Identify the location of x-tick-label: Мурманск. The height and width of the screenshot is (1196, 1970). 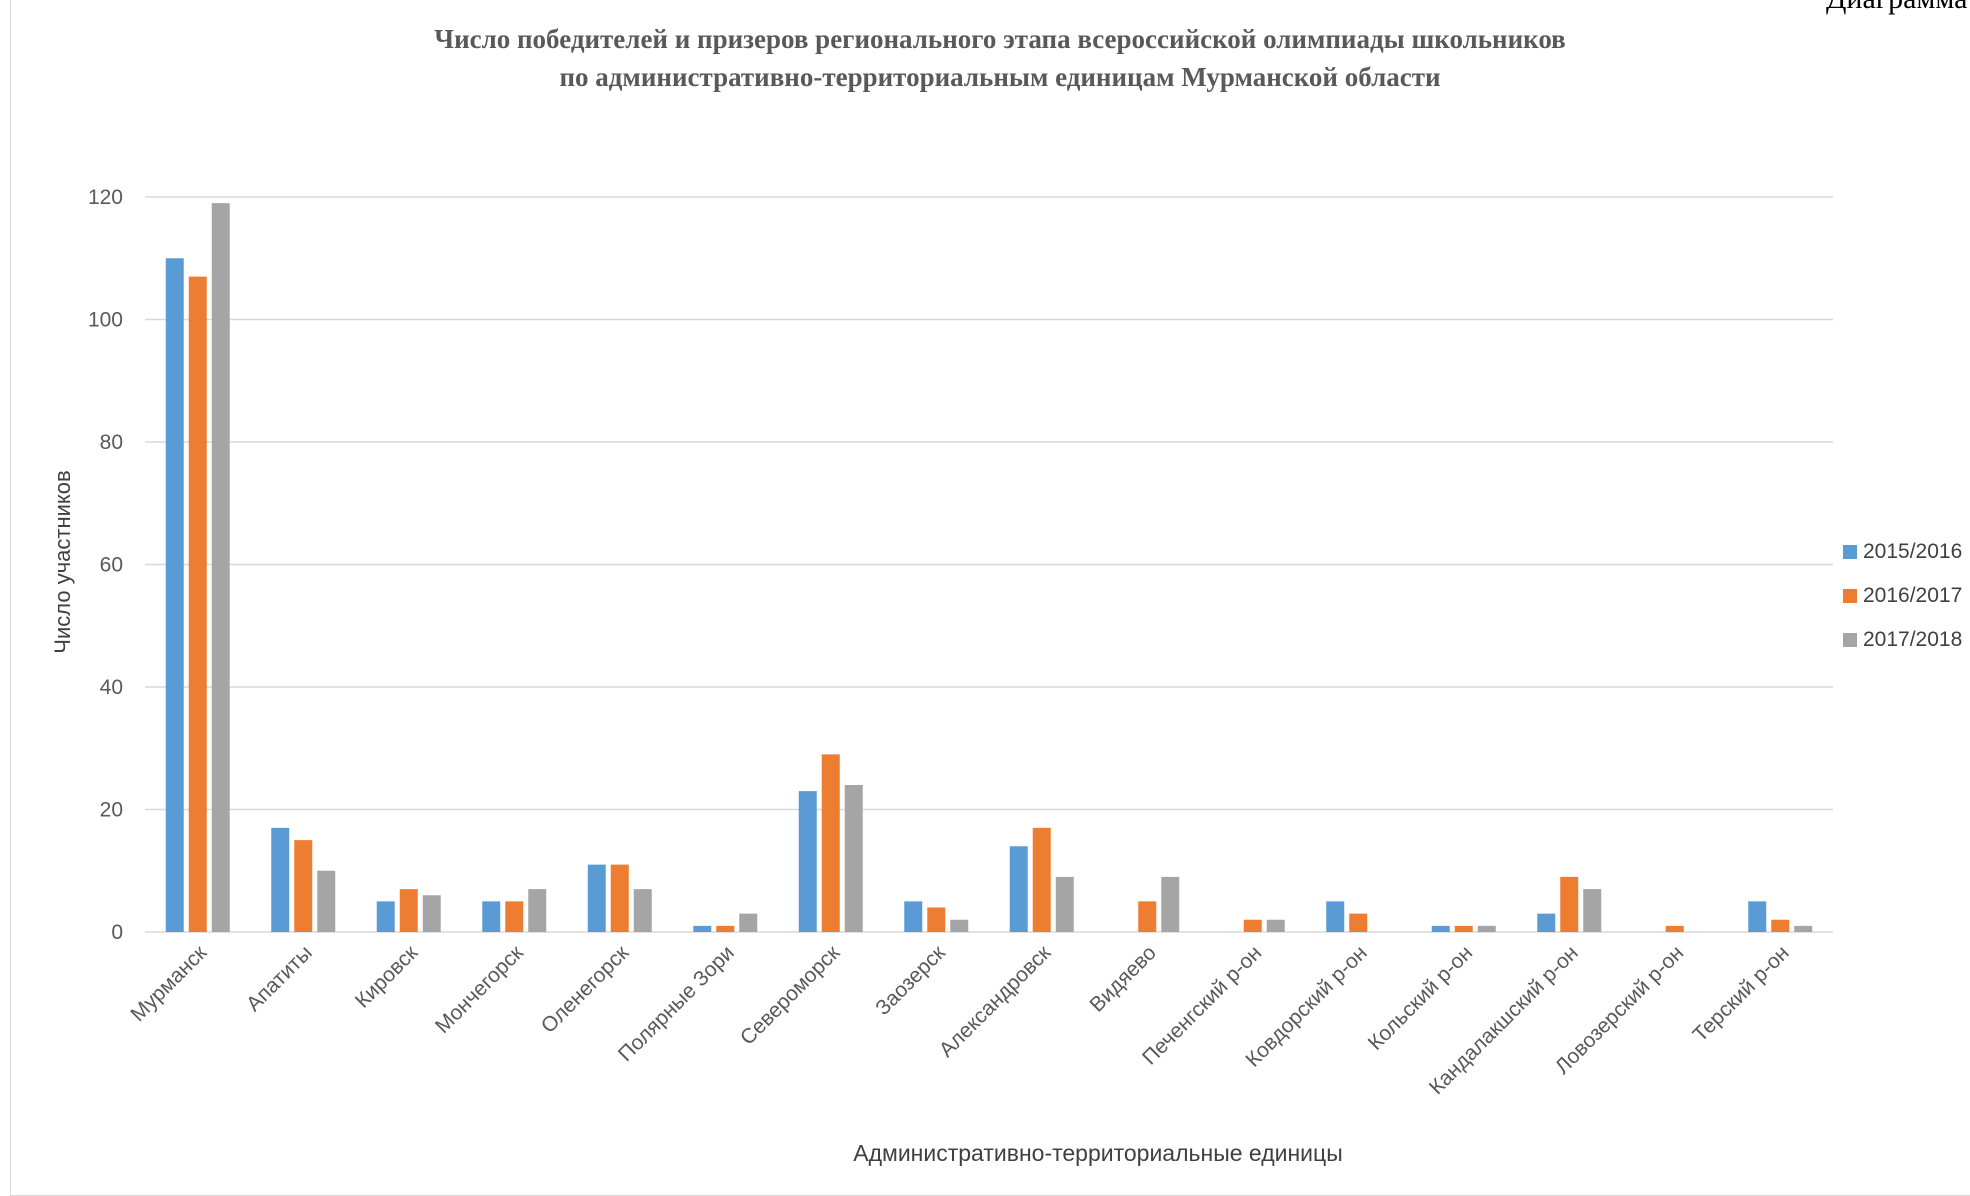
(168, 983).